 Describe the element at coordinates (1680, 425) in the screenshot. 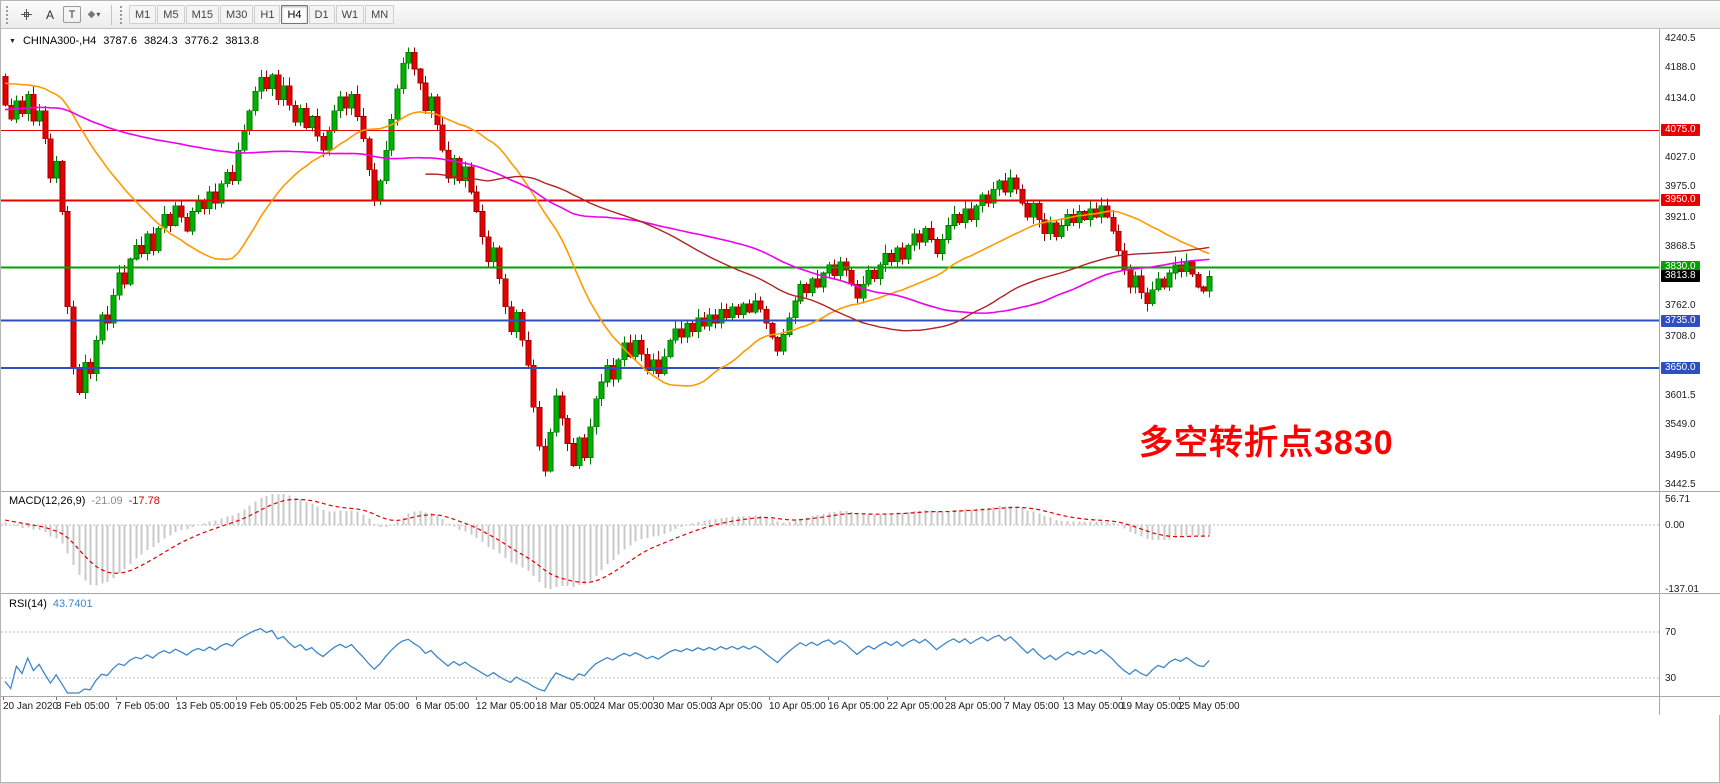

I see `price-axis-label: 3549.0` at that location.